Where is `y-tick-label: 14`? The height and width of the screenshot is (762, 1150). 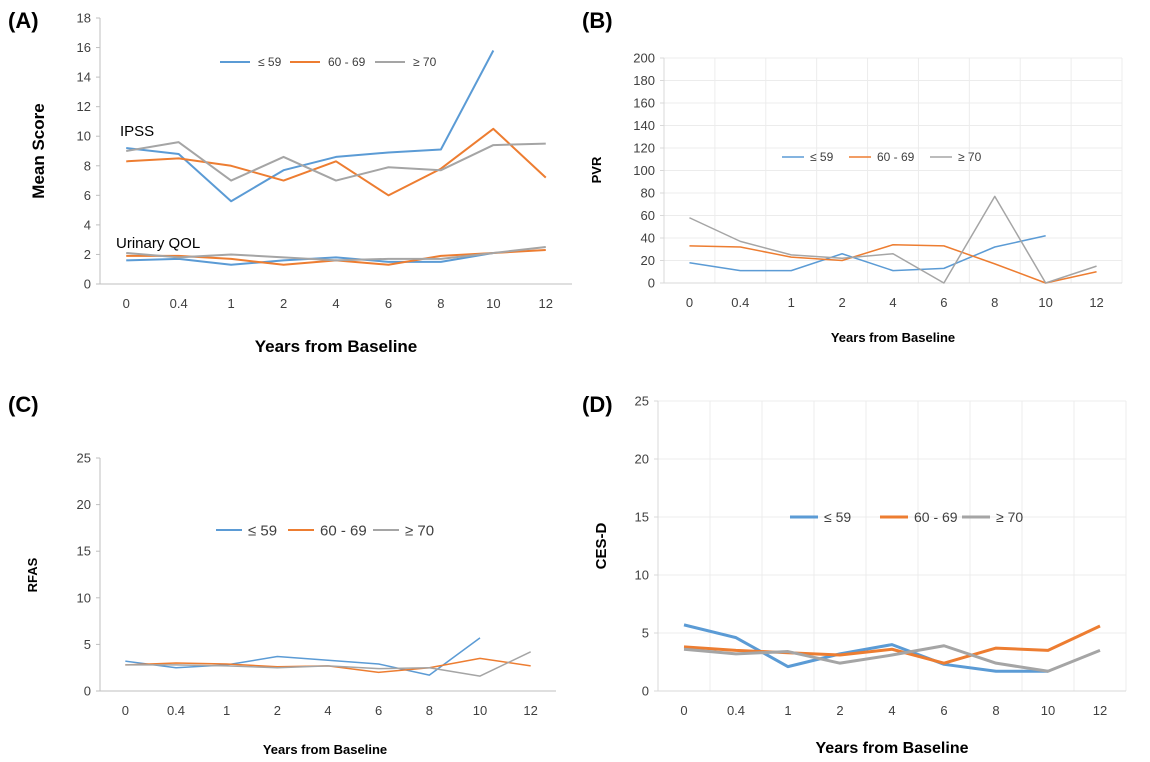
y-tick-label: 14 is located at coordinates (84, 77).